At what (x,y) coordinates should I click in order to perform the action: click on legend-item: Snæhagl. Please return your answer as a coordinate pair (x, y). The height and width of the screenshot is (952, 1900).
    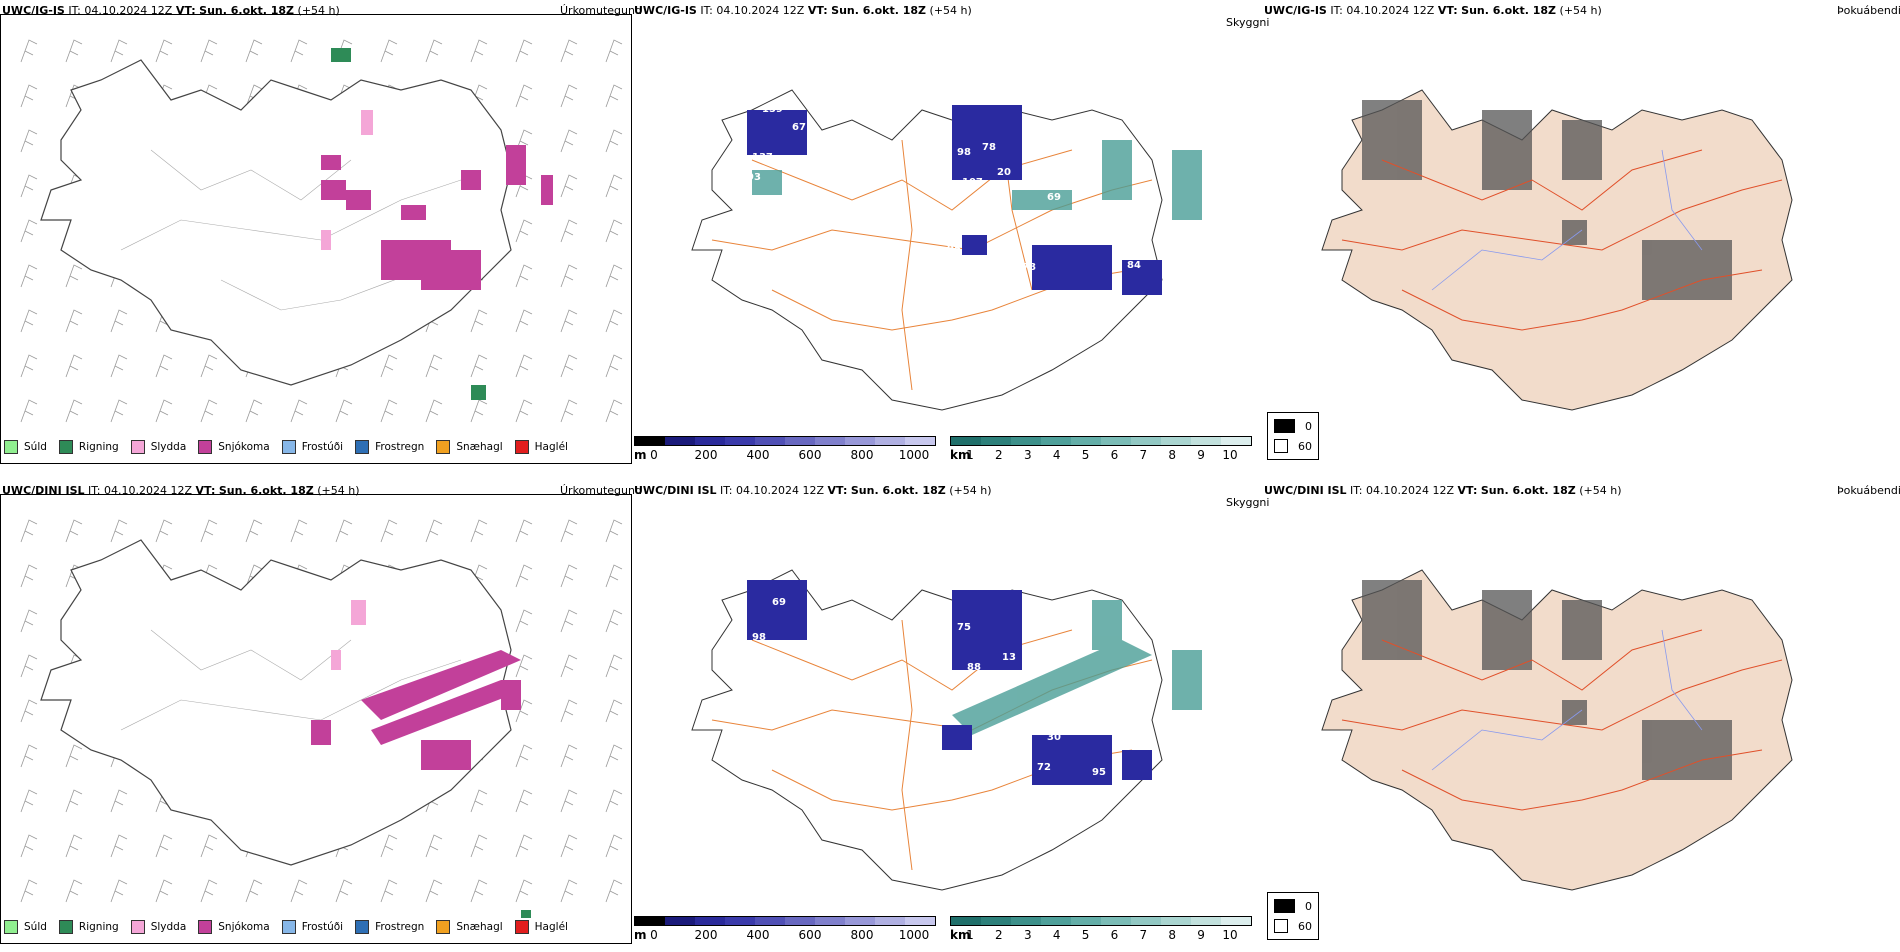
    Looking at the image, I should click on (469, 447).